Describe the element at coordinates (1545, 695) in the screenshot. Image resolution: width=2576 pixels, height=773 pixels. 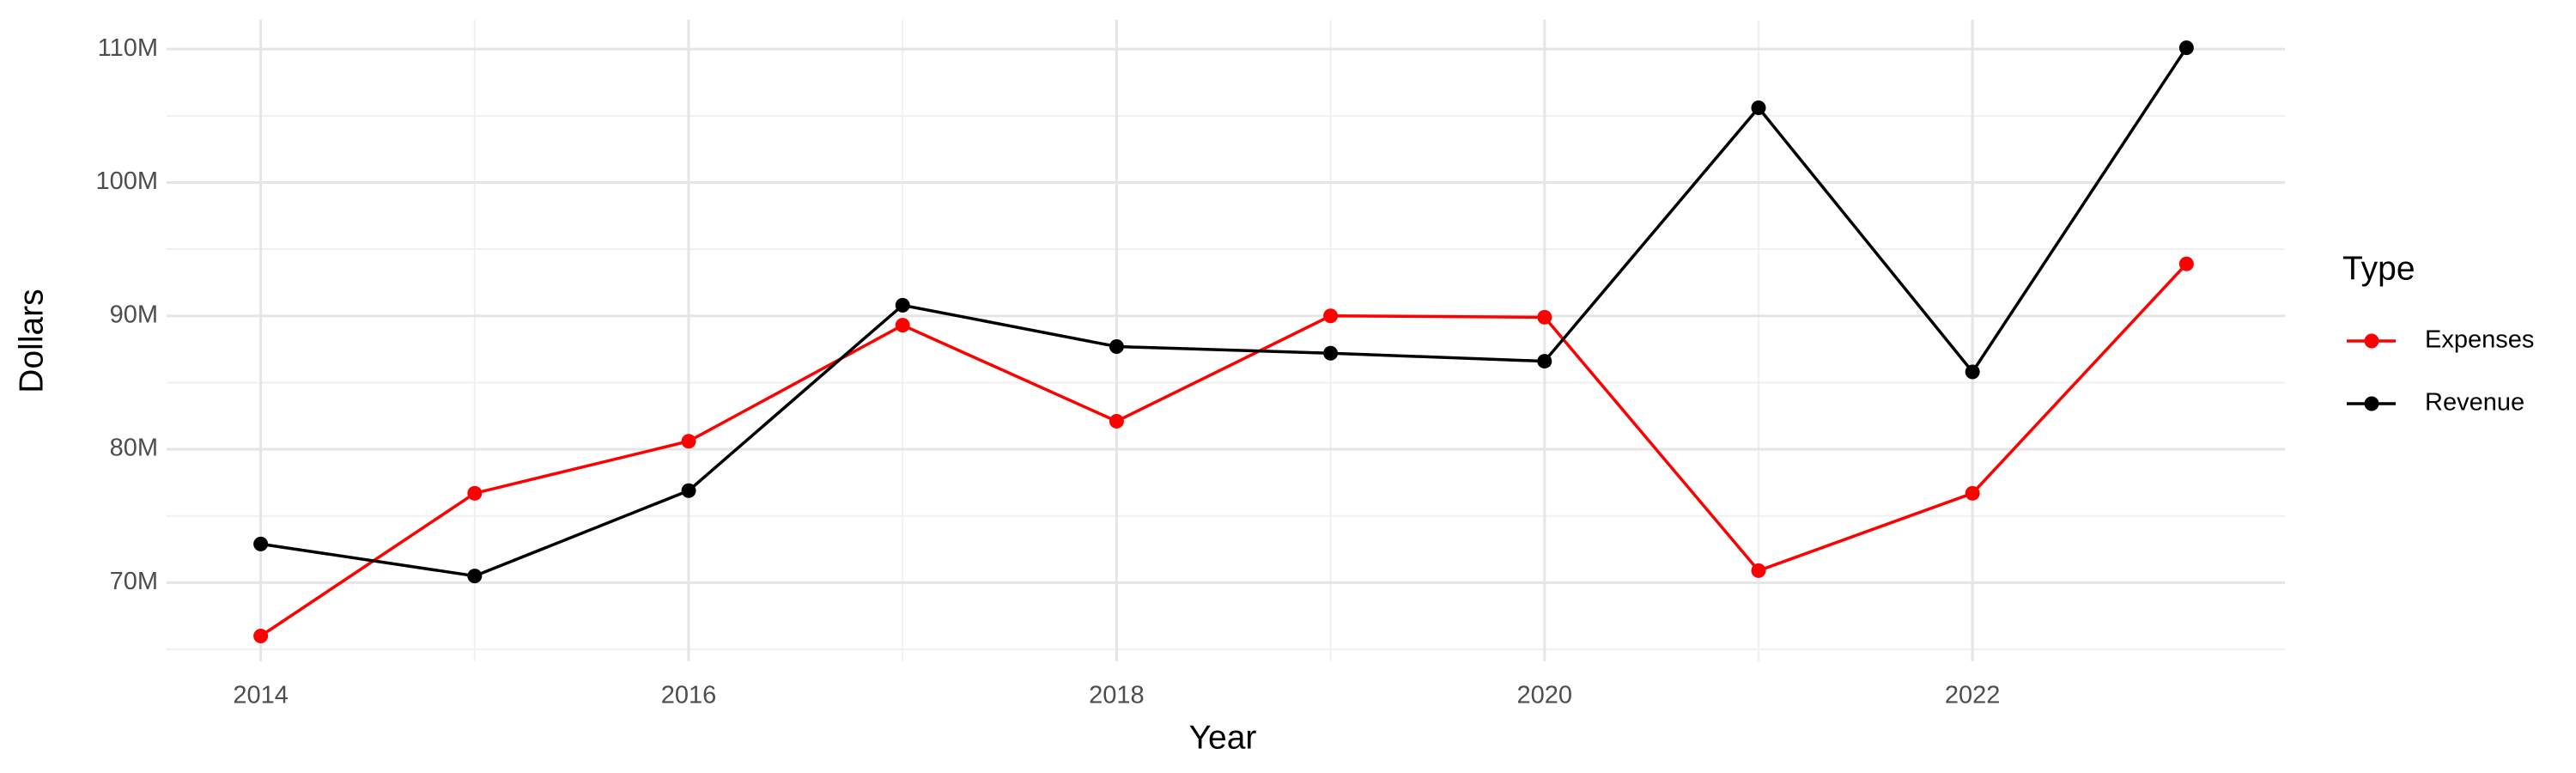
I see `x-tick-label: 2020` at that location.